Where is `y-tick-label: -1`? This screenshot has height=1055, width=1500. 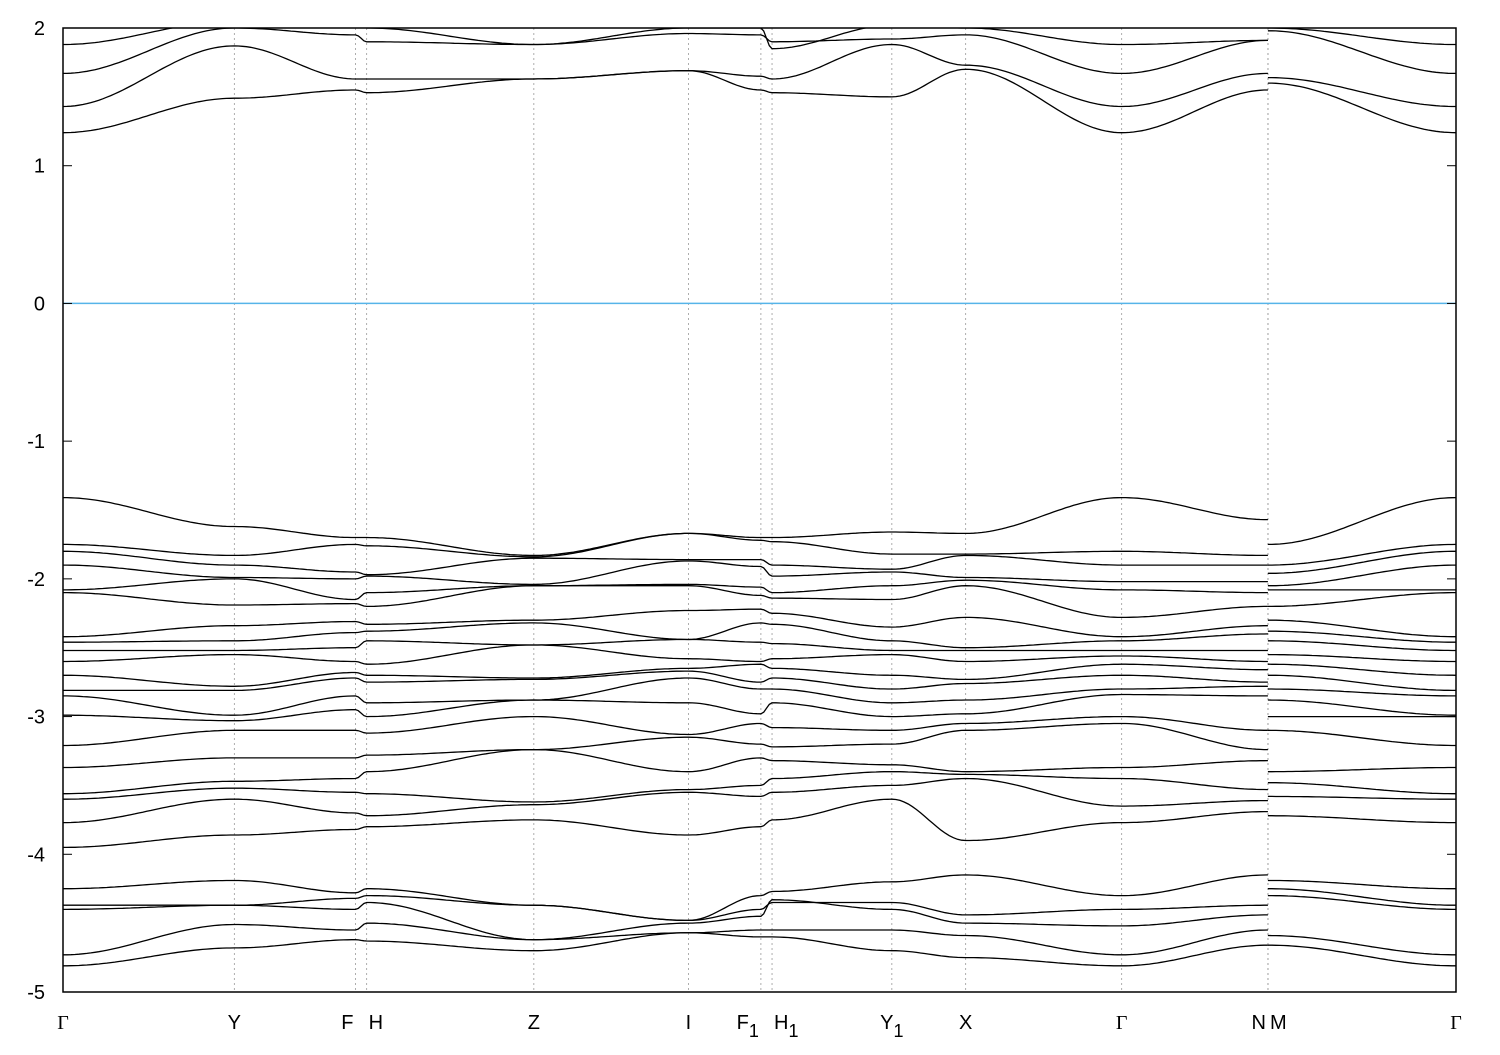
y-tick-label: -1 is located at coordinates (36, 442).